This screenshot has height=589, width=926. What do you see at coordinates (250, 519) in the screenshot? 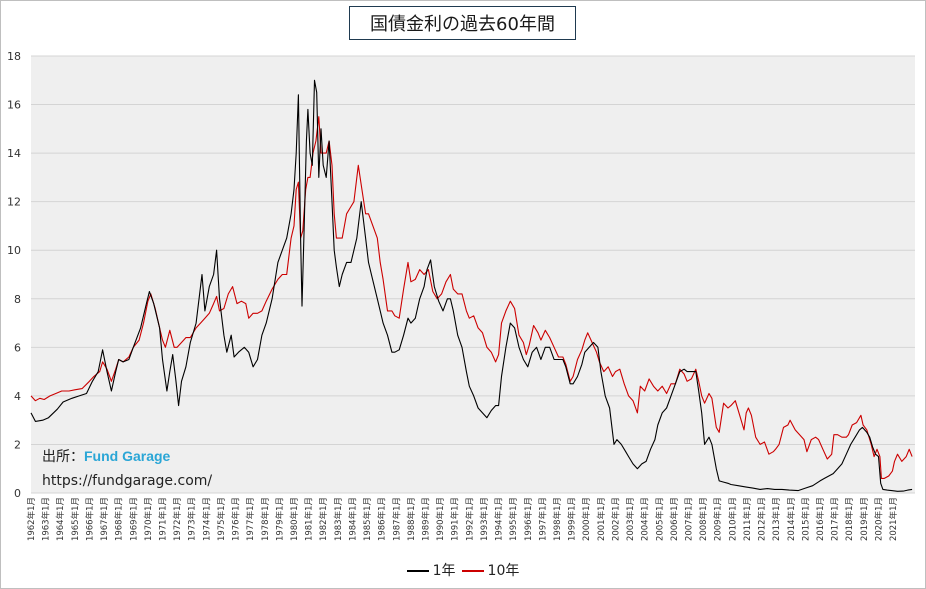
I see `x-tick-label: 1977年1月` at bounding box center [250, 519].